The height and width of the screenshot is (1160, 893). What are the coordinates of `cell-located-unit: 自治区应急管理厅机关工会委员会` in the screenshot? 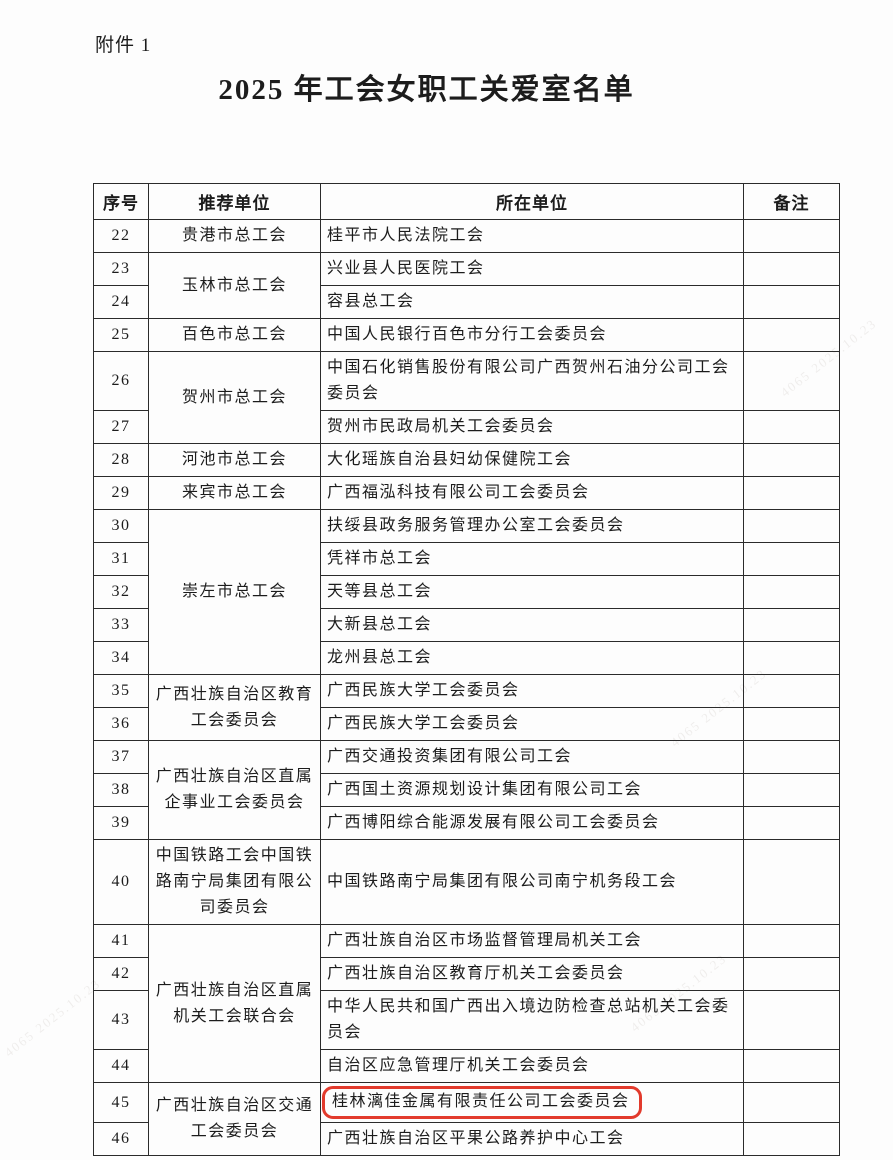 It's located at (532, 1066).